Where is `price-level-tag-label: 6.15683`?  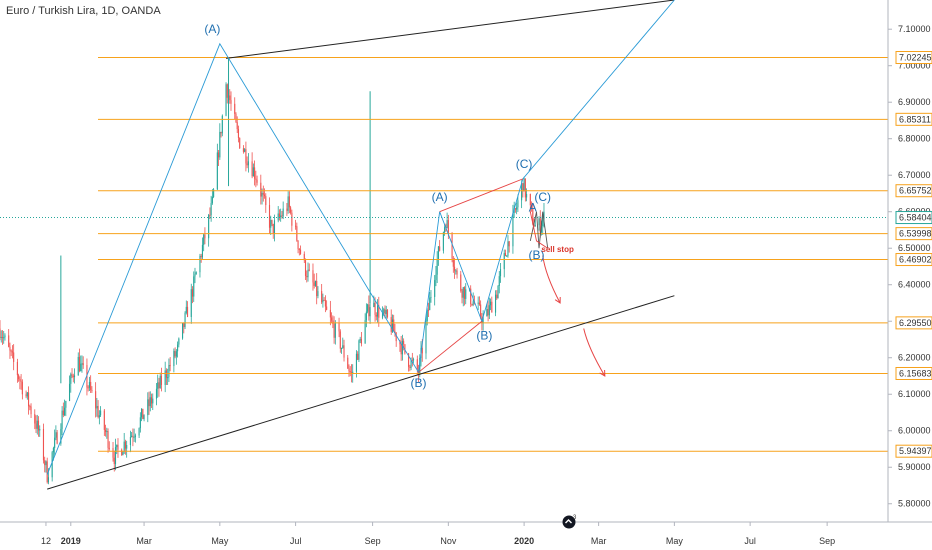 price-level-tag-label: 6.15683 is located at coordinates (915, 373).